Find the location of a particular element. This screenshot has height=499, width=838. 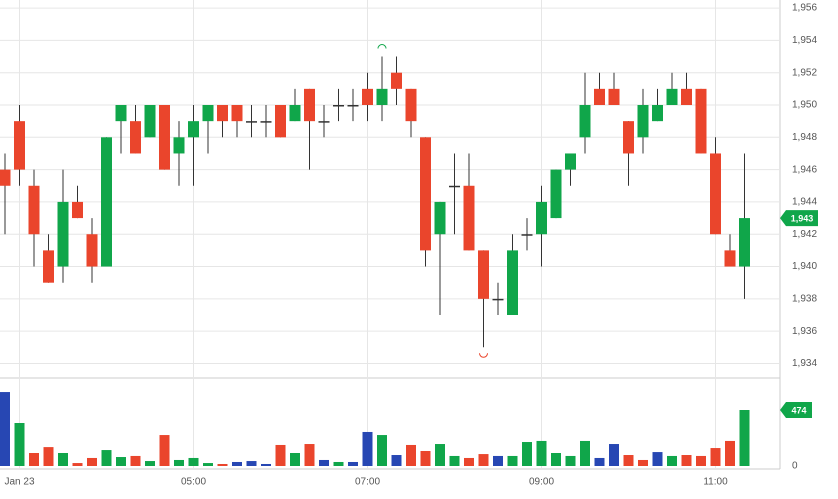

y-tick-label: 1,954 is located at coordinates (804, 40).